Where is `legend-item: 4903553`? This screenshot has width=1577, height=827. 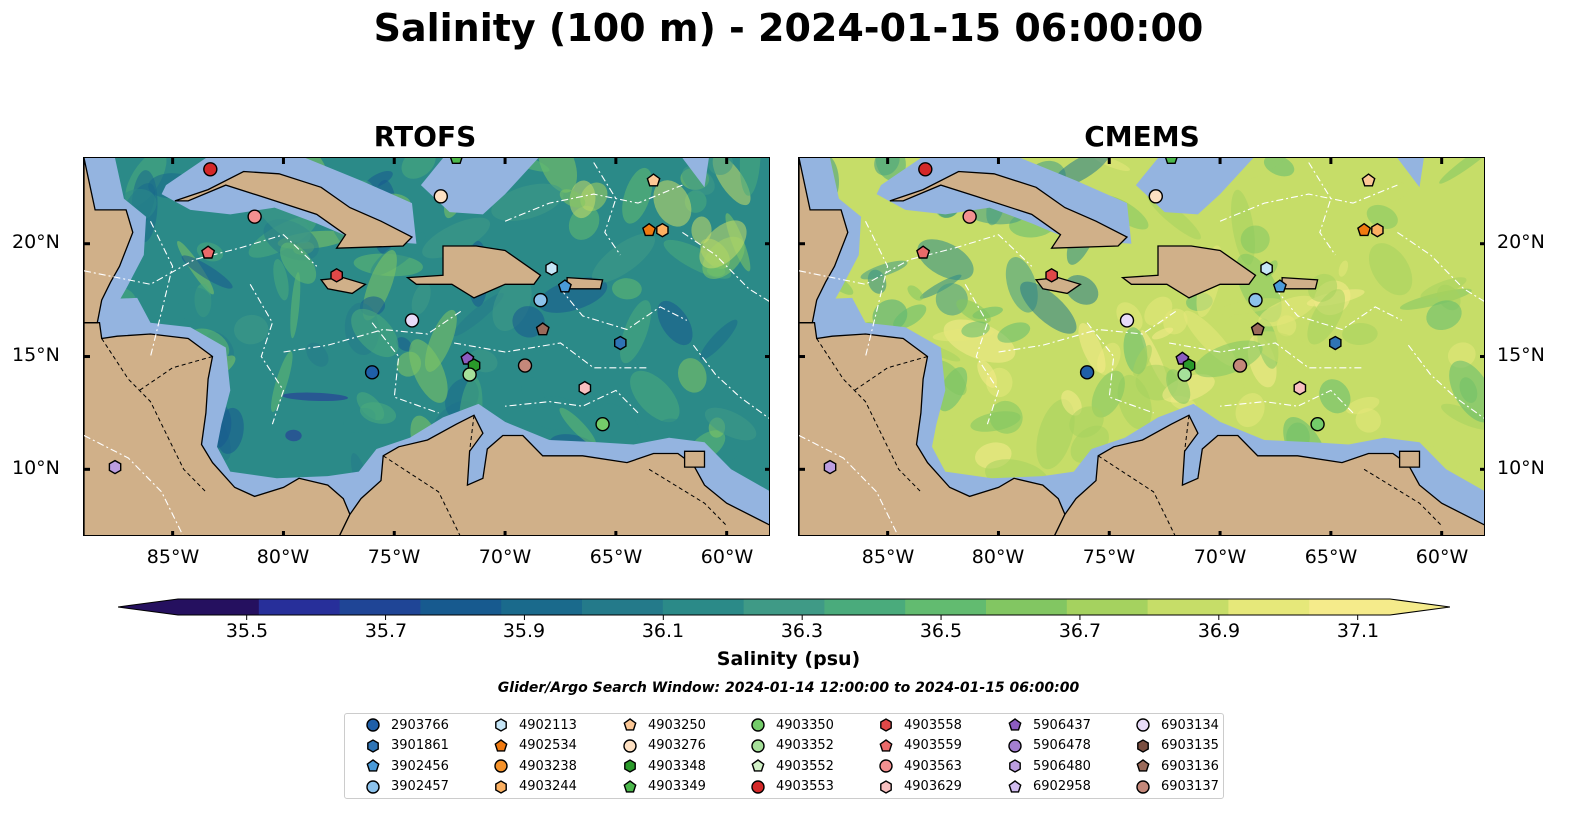 legend-item: 4903553 is located at coordinates (792, 787).